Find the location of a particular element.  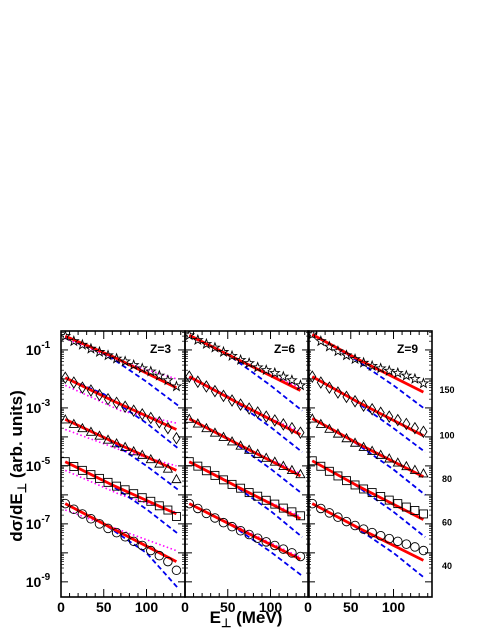

panel-3: 0 50 100 Z=9 is located at coordinates (368, 472).